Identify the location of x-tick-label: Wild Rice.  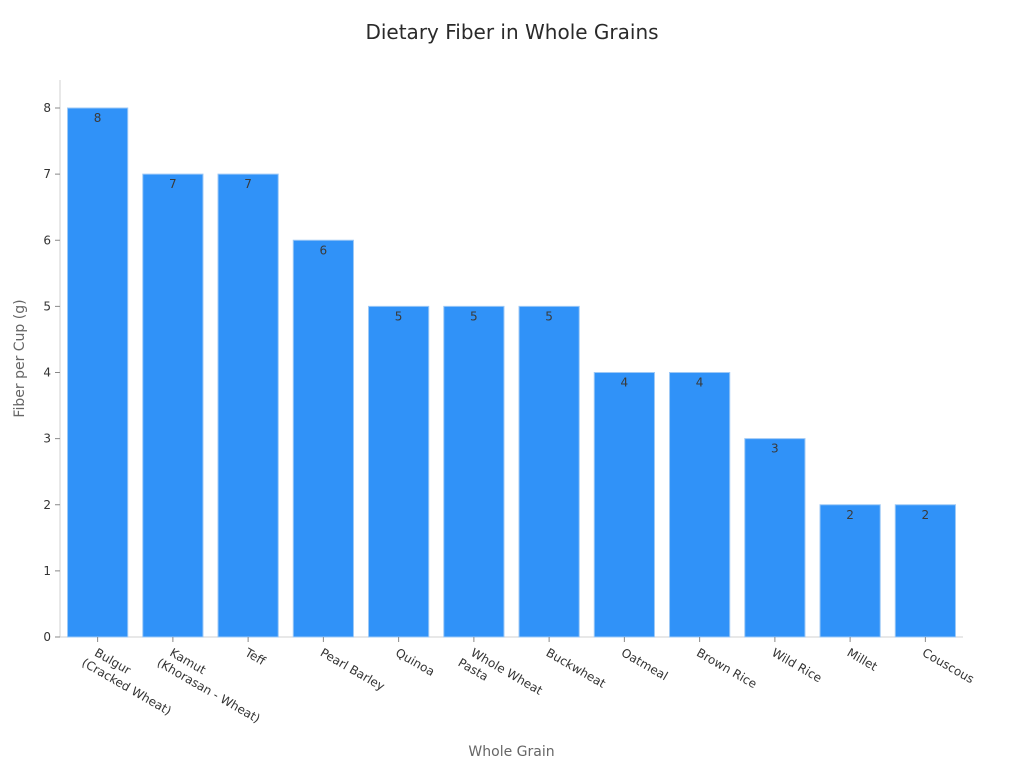
(796, 665).